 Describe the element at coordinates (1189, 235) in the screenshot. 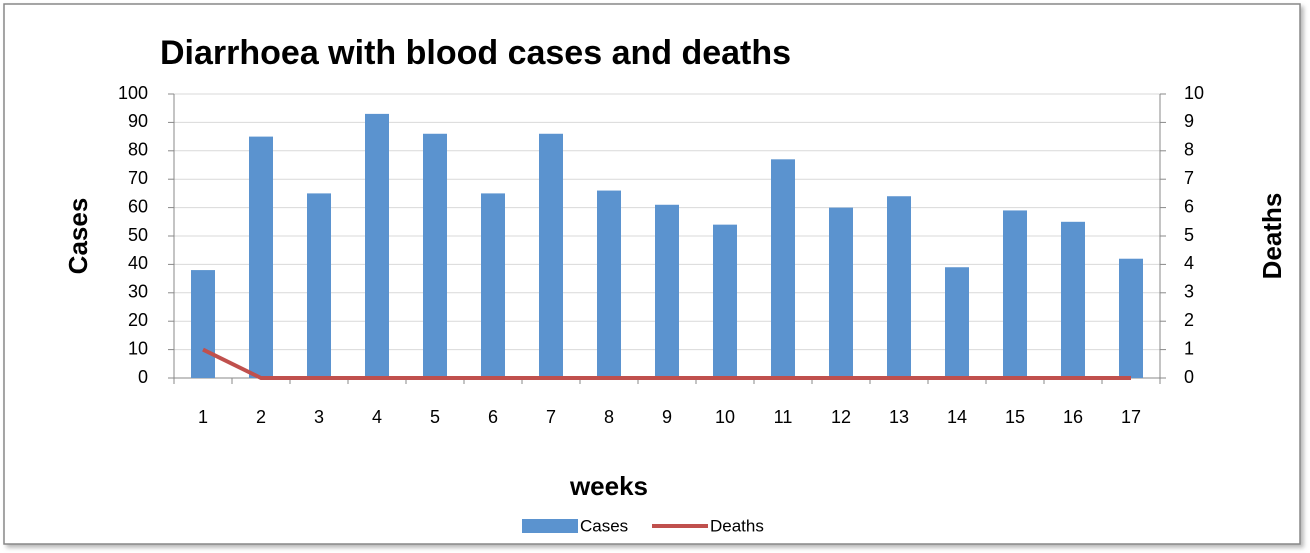

I see `y2-tick-label: 5` at that location.